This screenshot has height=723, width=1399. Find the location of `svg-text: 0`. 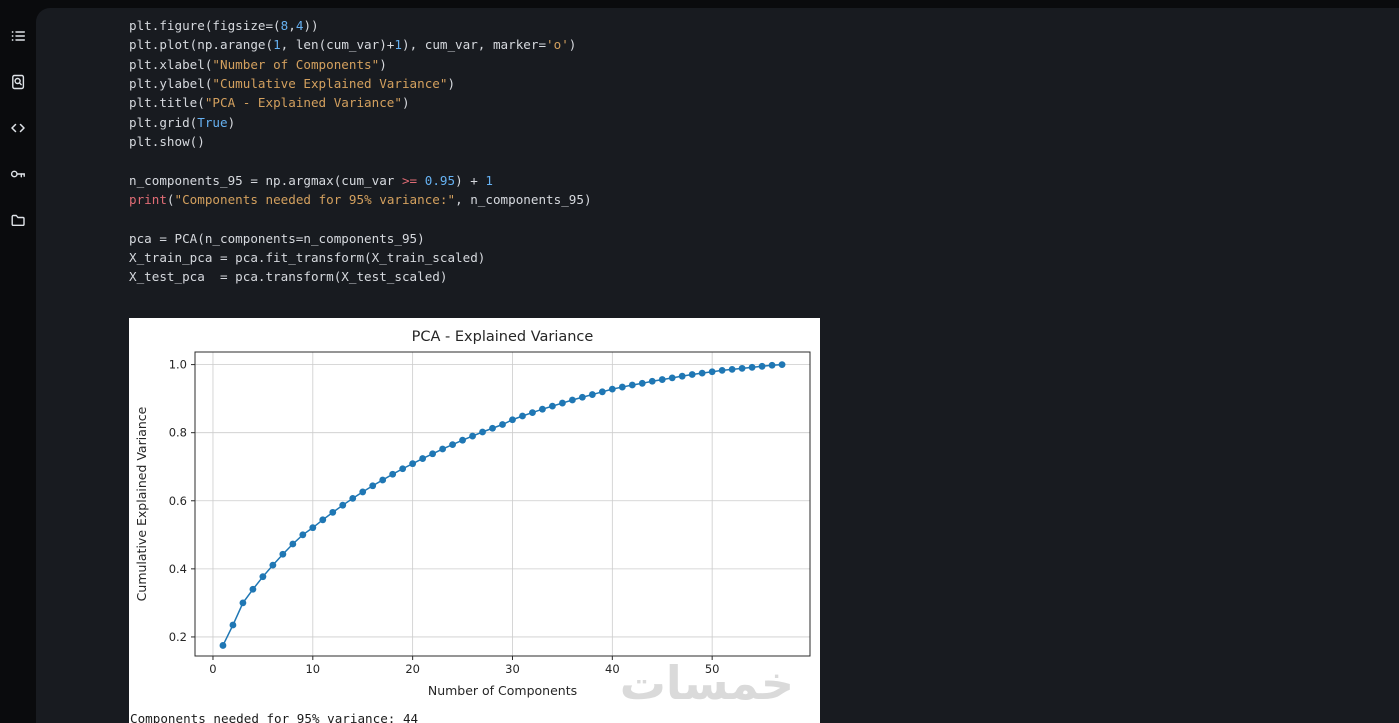

svg-text: 0 is located at coordinates (212, 669).